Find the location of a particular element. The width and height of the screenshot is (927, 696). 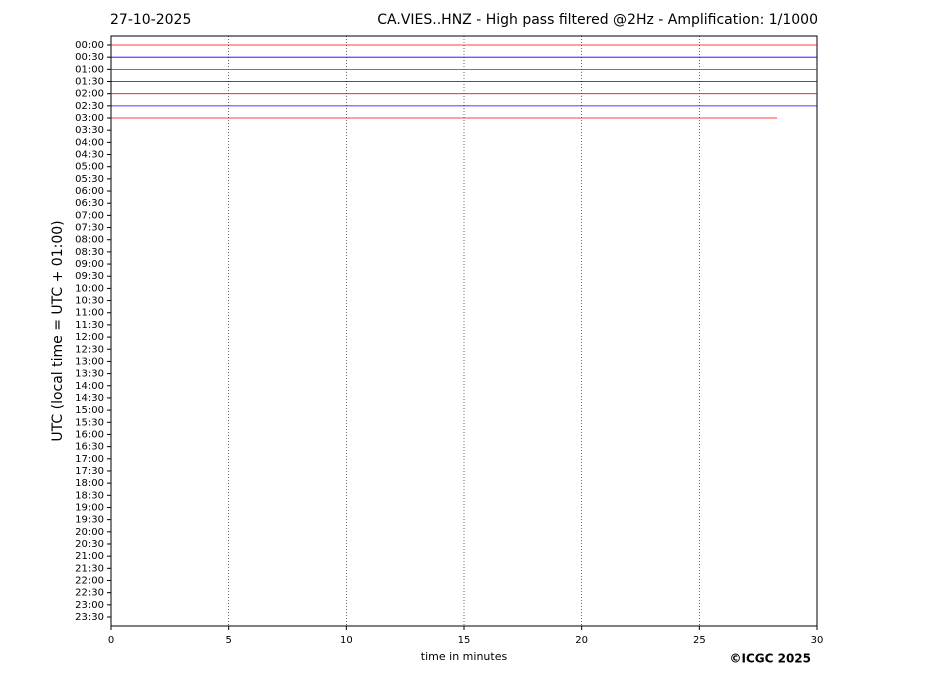

y-tick-label: 22:00 is located at coordinates (89, 580).